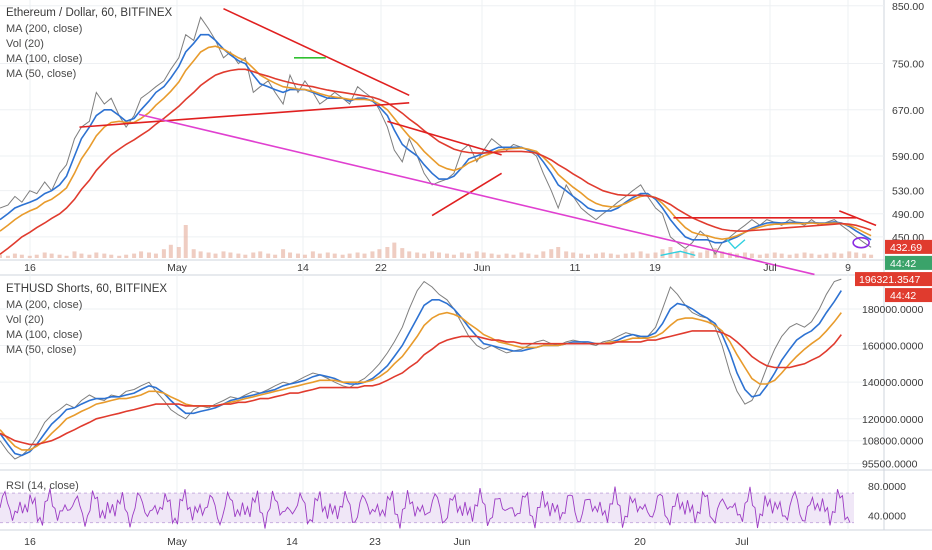 This screenshot has width=932, height=550. I want to click on x-tick-label: 22, so click(381, 268).